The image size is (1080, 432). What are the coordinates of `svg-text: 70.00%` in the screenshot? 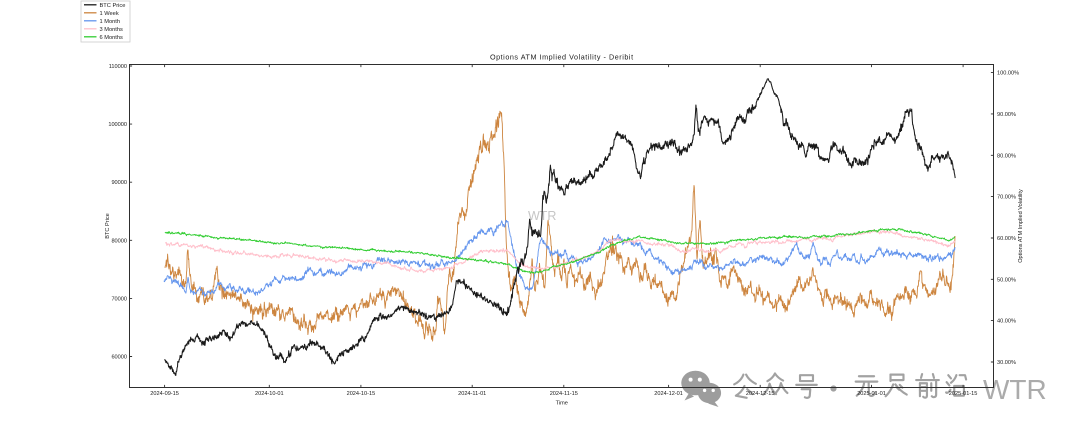 It's located at (1006, 198).